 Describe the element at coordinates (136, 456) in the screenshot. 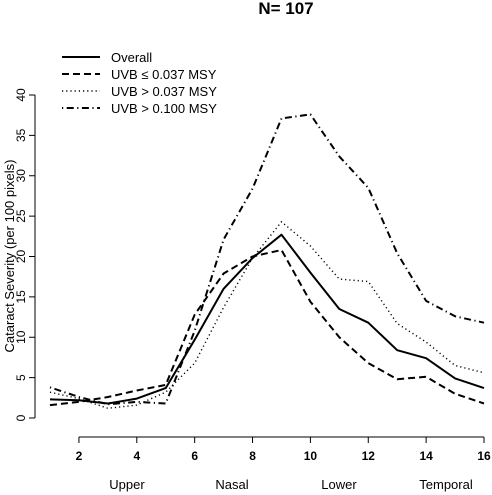

I see `x-tick-label: 4` at that location.